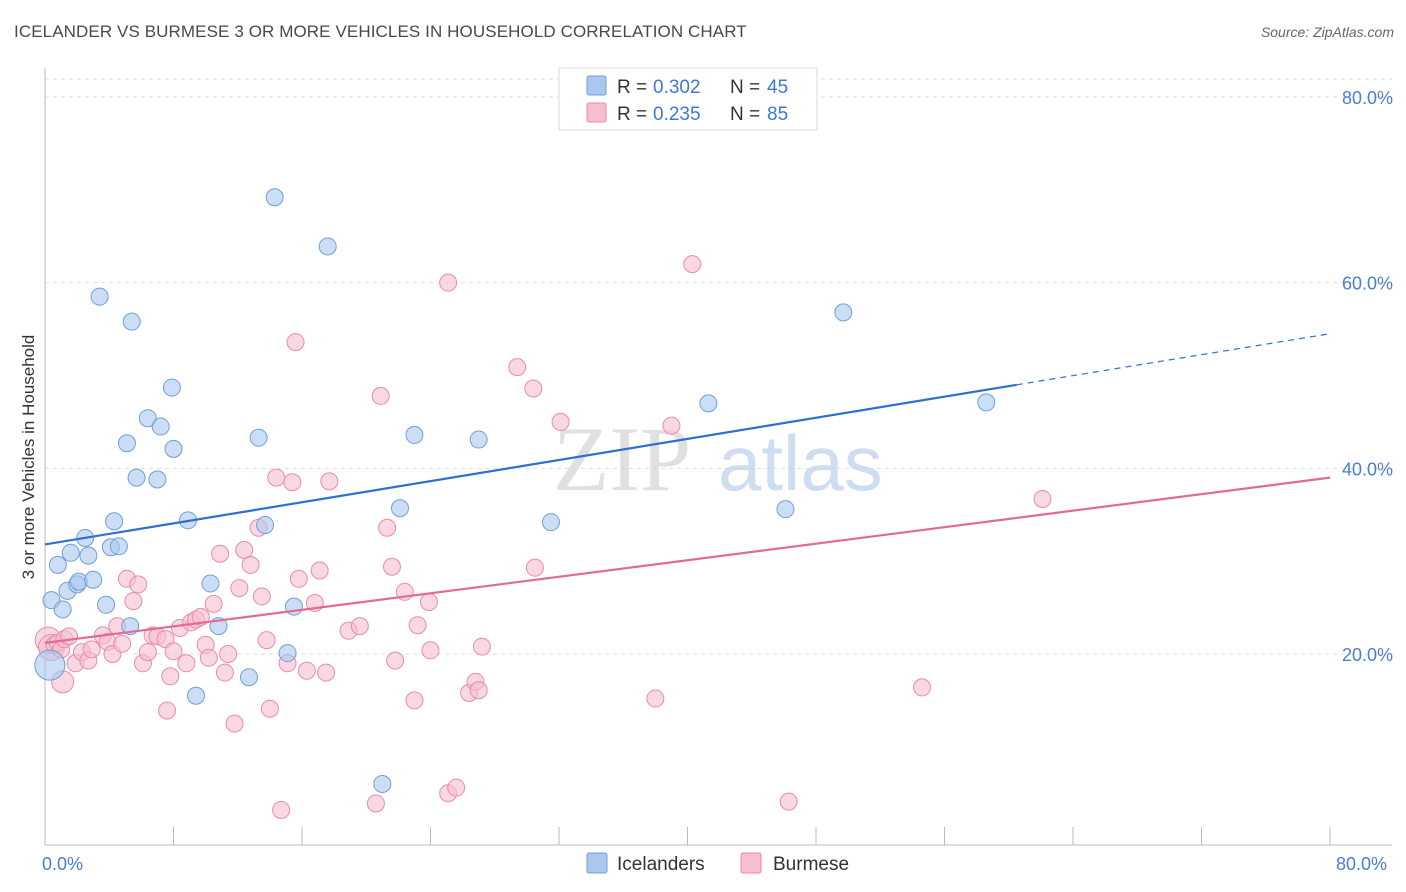  I want to click on x-axis-tick-labels: 0.0% 80.0%, so click(714, 864).